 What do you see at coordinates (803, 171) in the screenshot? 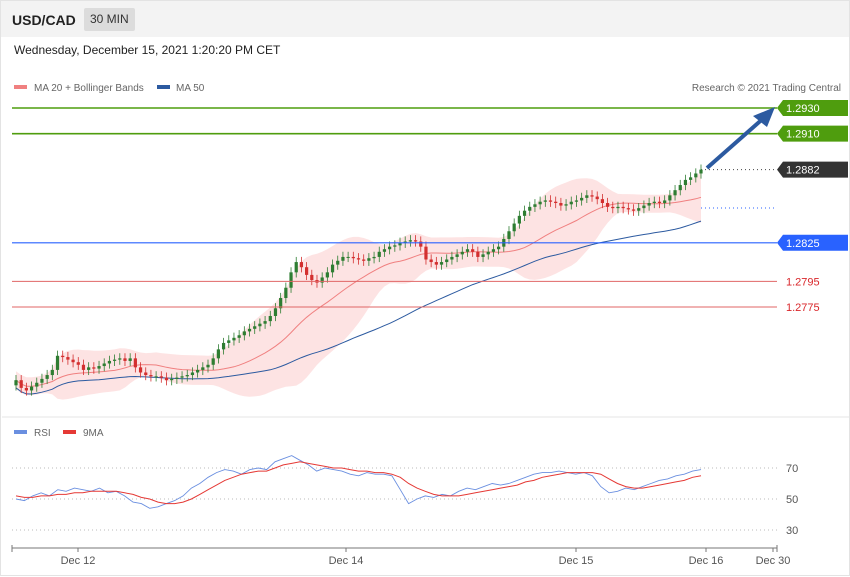
I see `last-price-label: 1.2882` at bounding box center [803, 171].